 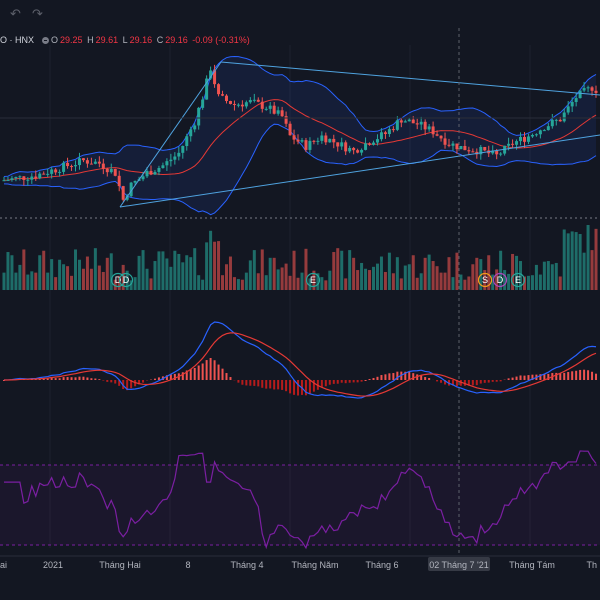 What do you see at coordinates (46, 41) in the screenshot?
I see `indicator-toggle-icon` at bounding box center [46, 41].